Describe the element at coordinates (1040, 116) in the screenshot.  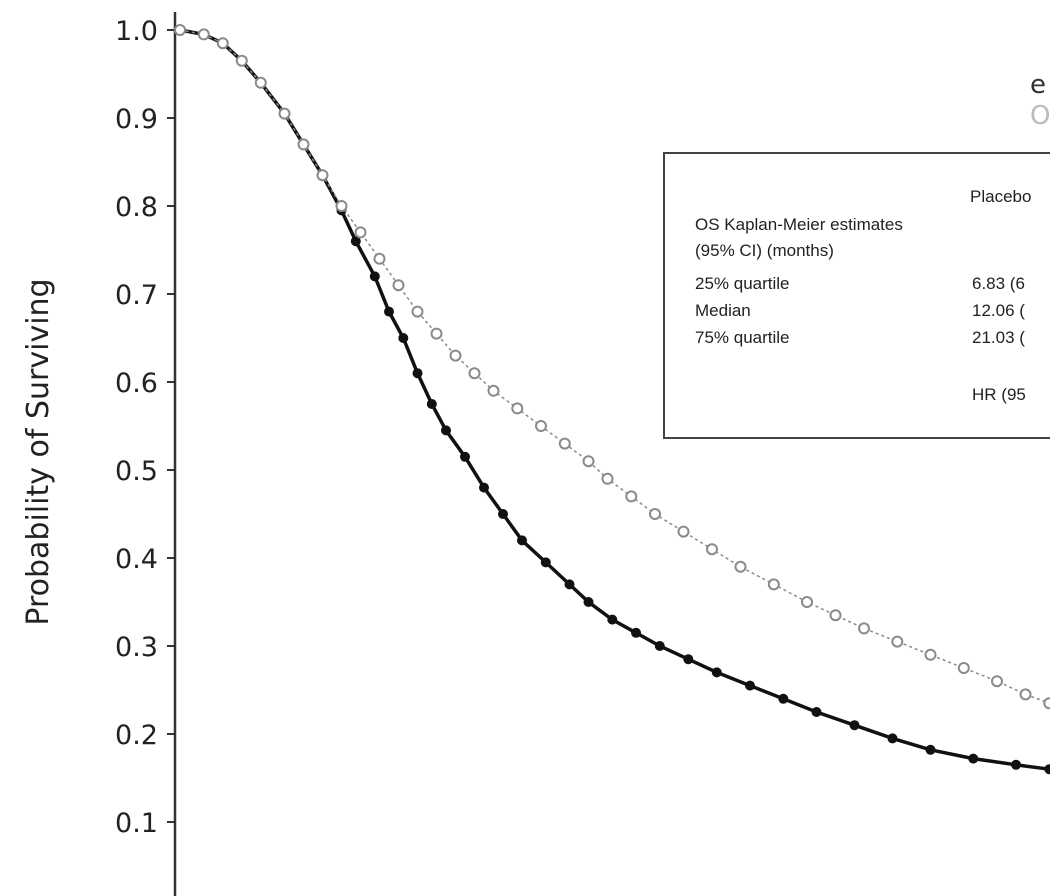
I see `legend-entry-2: O` at that location.